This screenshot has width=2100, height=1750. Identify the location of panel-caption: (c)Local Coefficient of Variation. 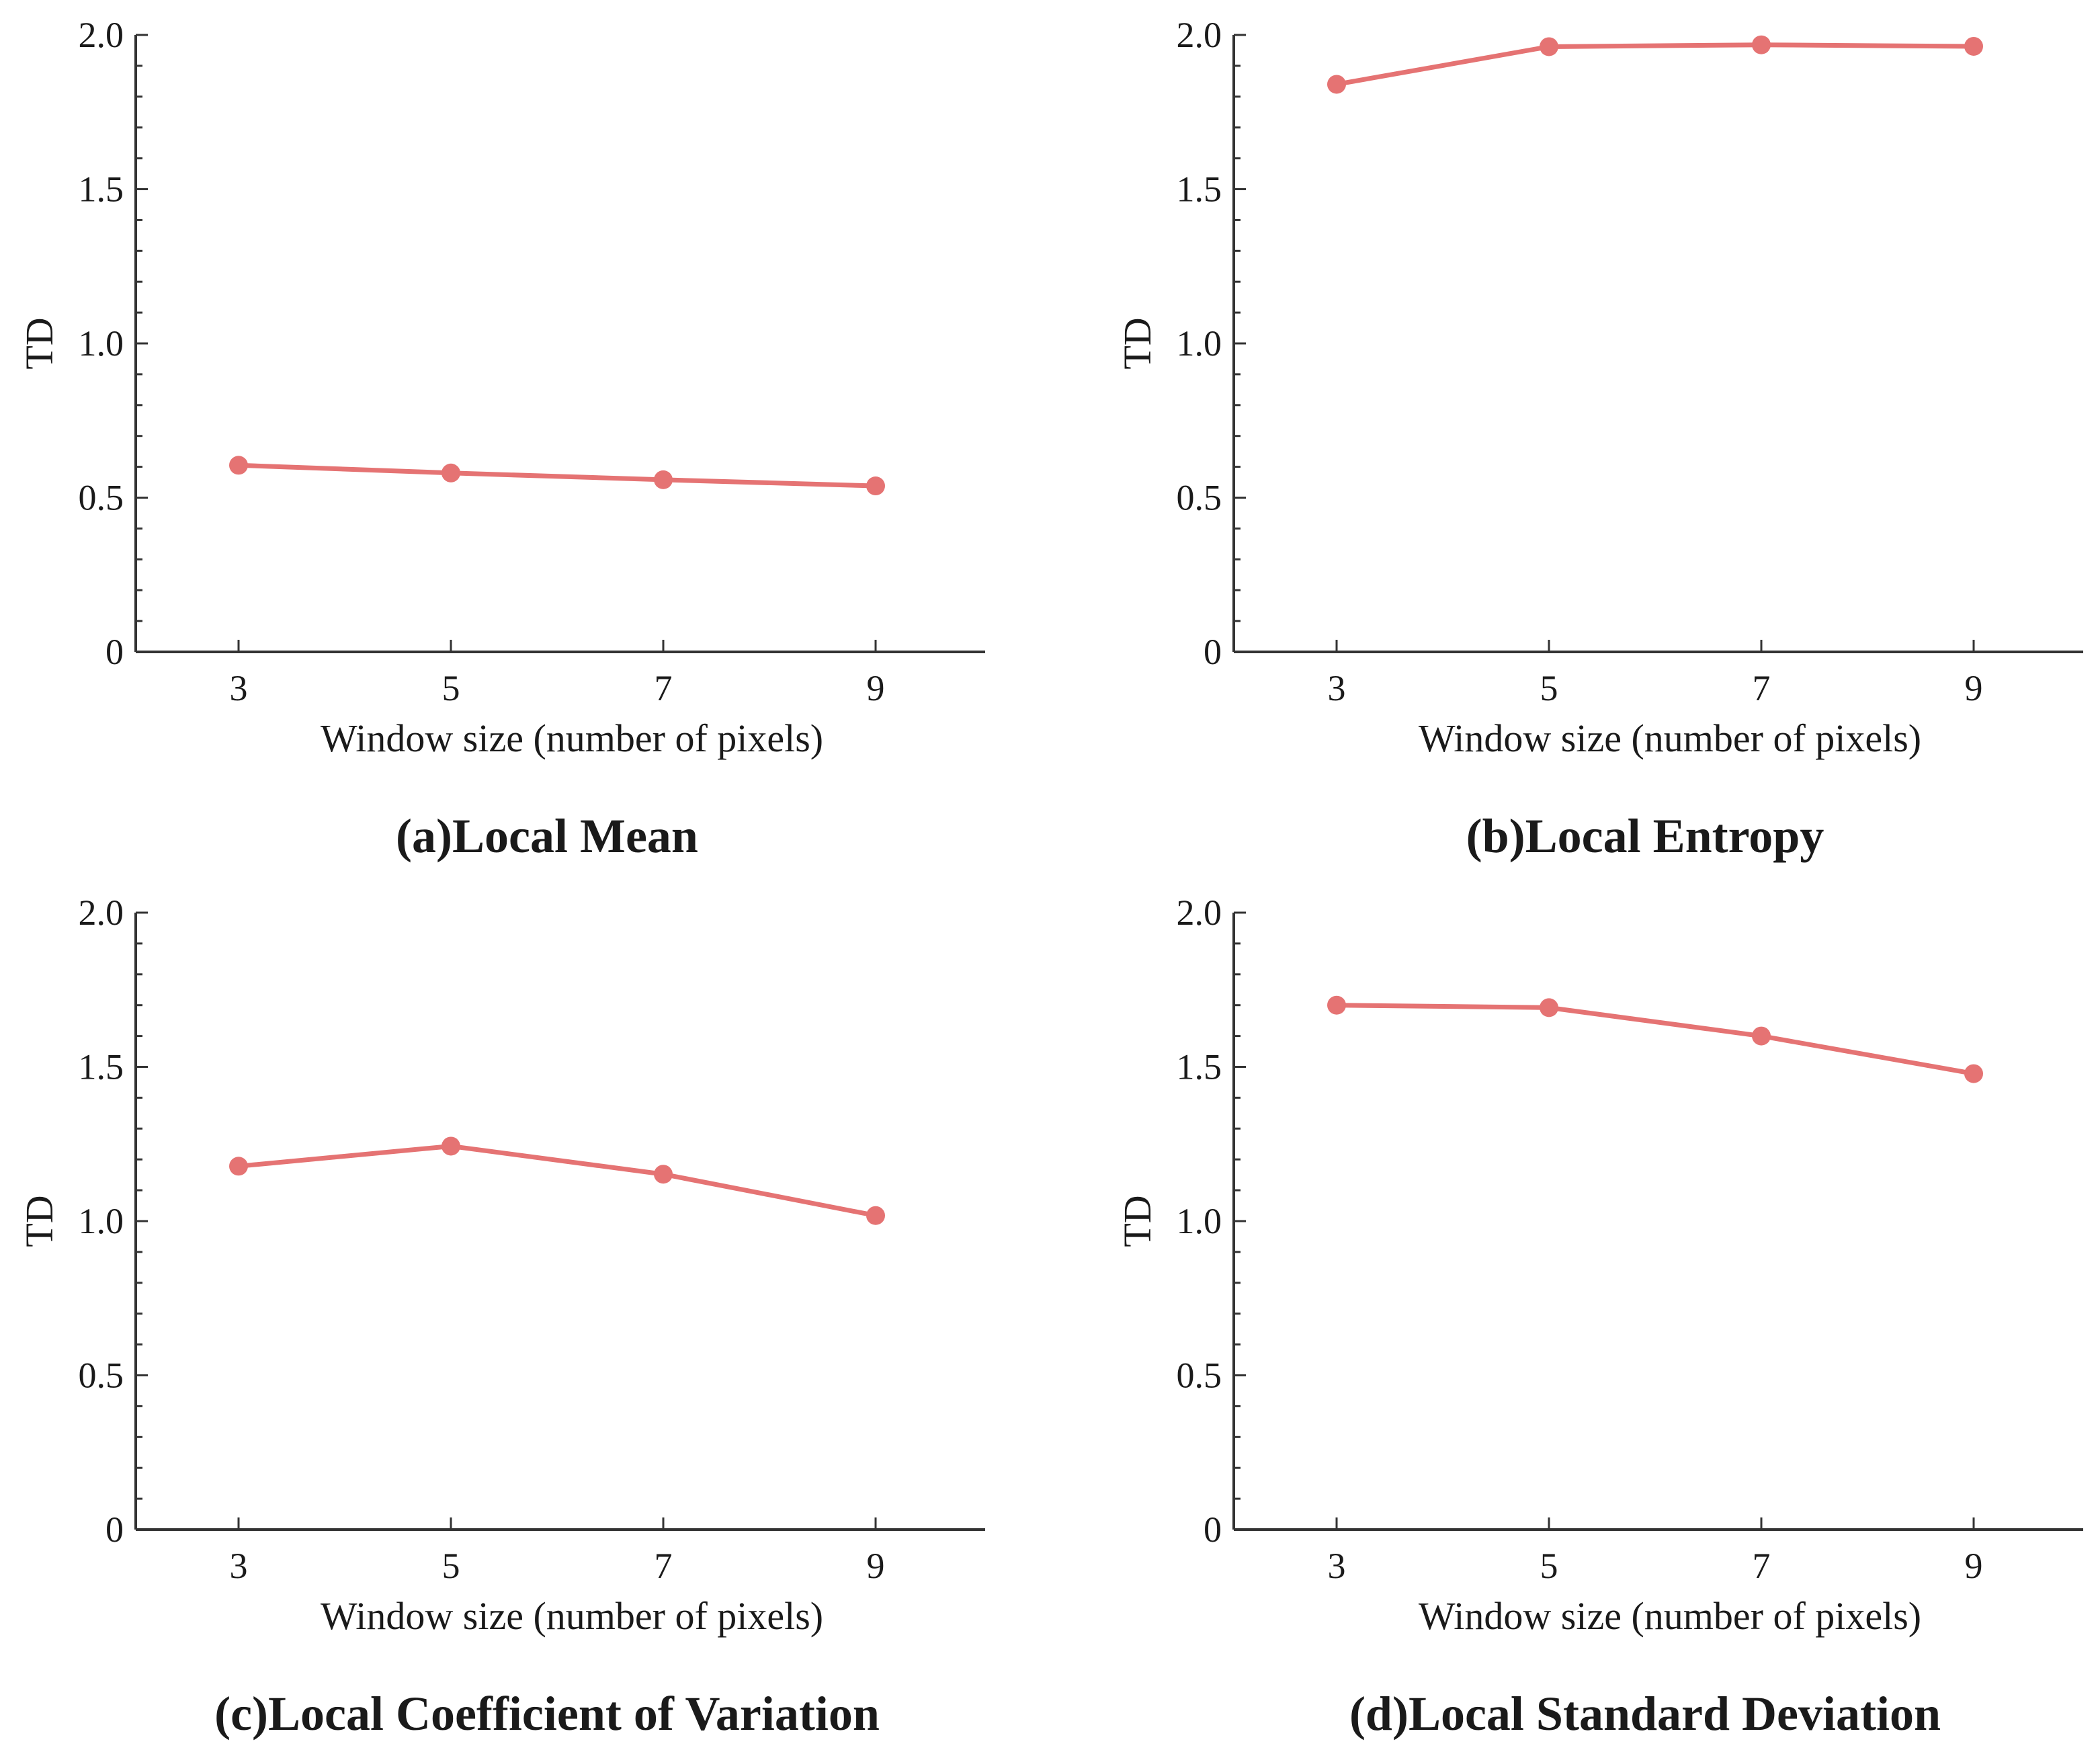
(547, 1714).